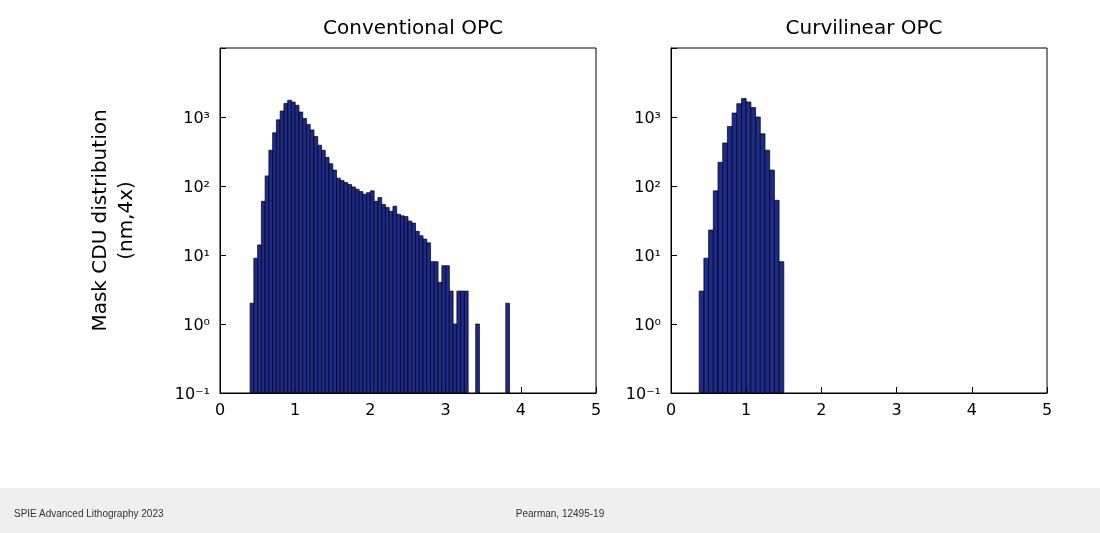 This screenshot has width=1100, height=533. I want to click on y-axis-title: Mask CDU distribution (nm,4x), so click(112, 220).